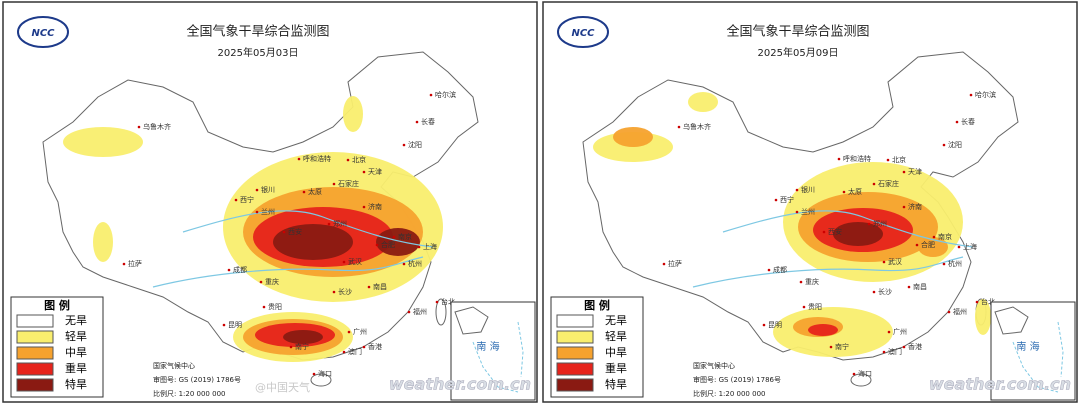  I want to click on city-label: 成都, so click(240, 269).